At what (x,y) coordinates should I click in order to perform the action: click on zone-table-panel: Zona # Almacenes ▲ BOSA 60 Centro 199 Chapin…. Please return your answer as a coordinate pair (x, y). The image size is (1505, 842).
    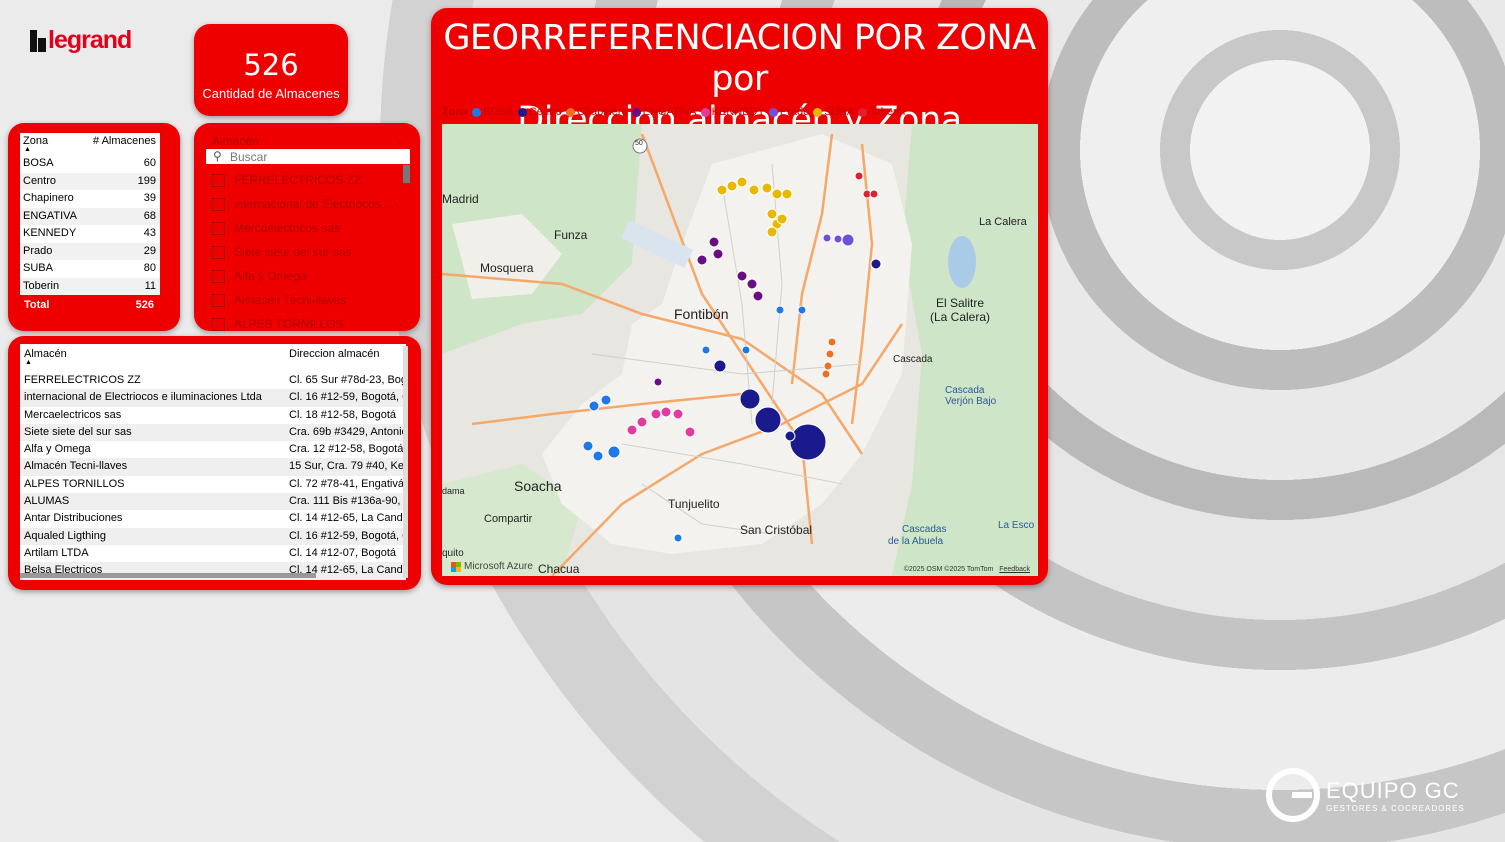
    Looking at the image, I should click on (94, 227).